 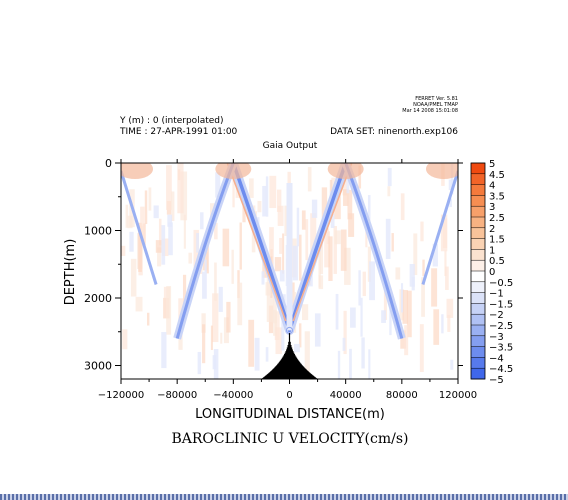 I want to click on x-tick-label: 120000, so click(x=458, y=395).